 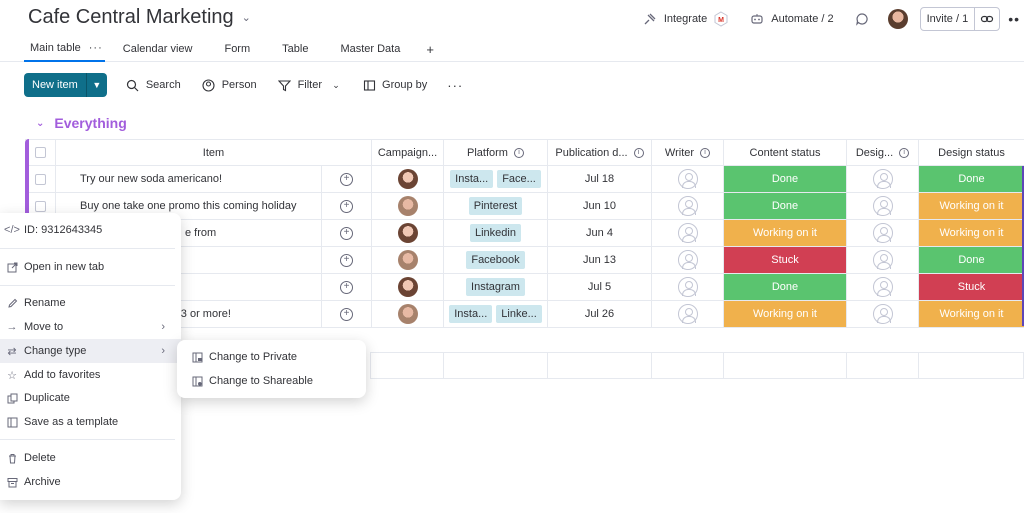 What do you see at coordinates (229, 85) in the screenshot?
I see `person-filter-button: Person` at bounding box center [229, 85].